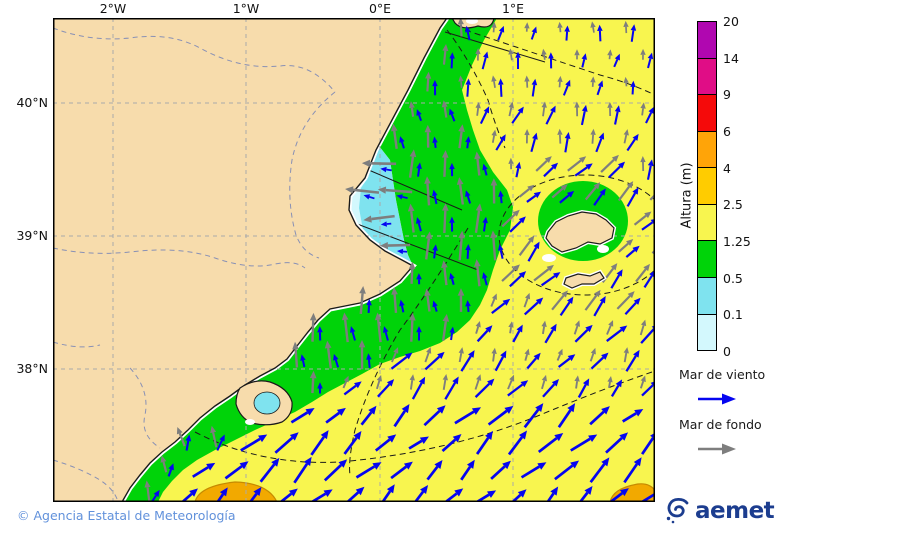  What do you see at coordinates (113, 8) in the screenshot?
I see `x-tick-label: 2°W` at bounding box center [113, 8].